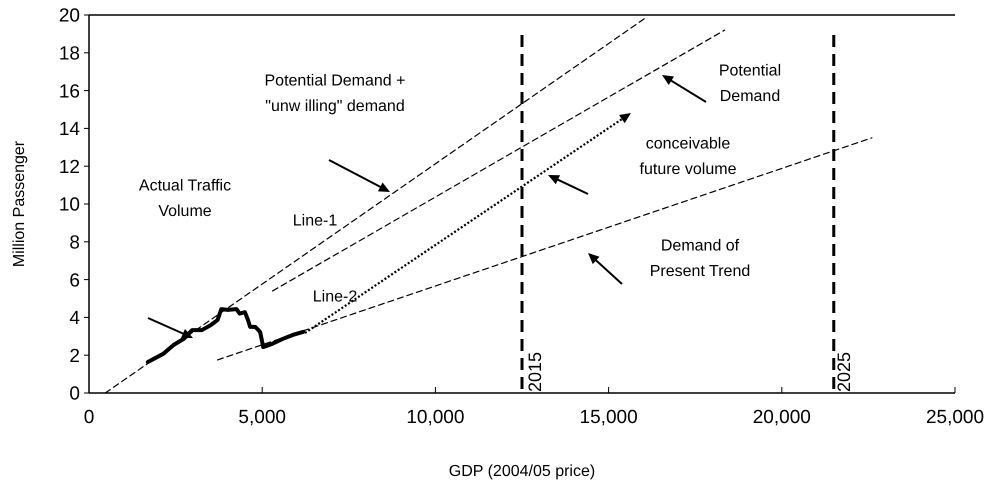  I want to click on x-tick-label: 5,000, so click(262, 417).